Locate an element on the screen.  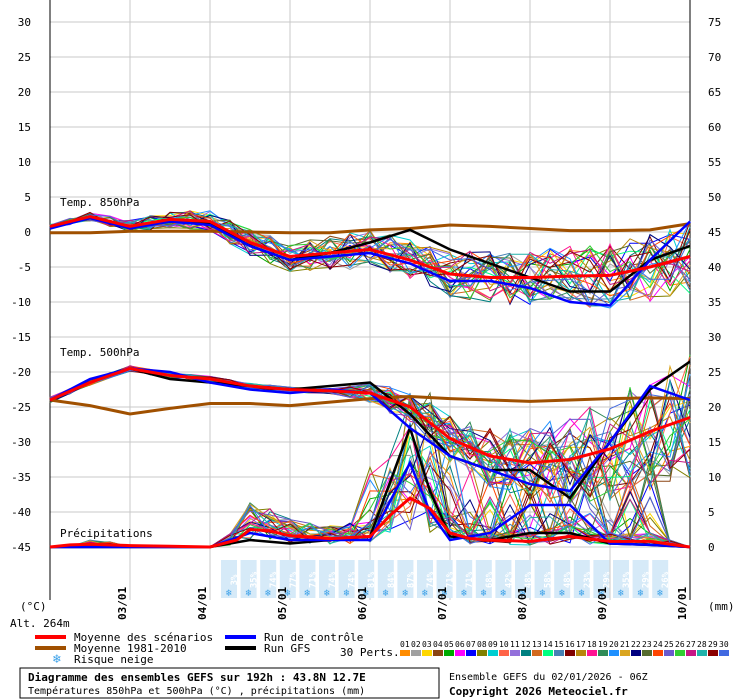
title-box is located at coordinates (229, 683).